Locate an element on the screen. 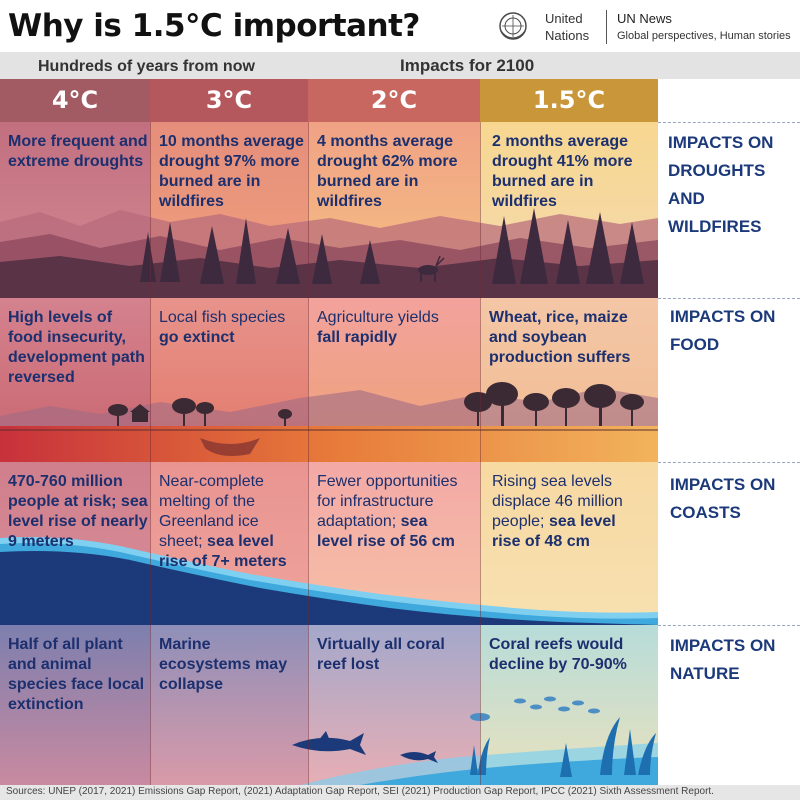 The height and width of the screenshot is (800, 800). temp-label-4: 4°C is located at coordinates (75, 100).